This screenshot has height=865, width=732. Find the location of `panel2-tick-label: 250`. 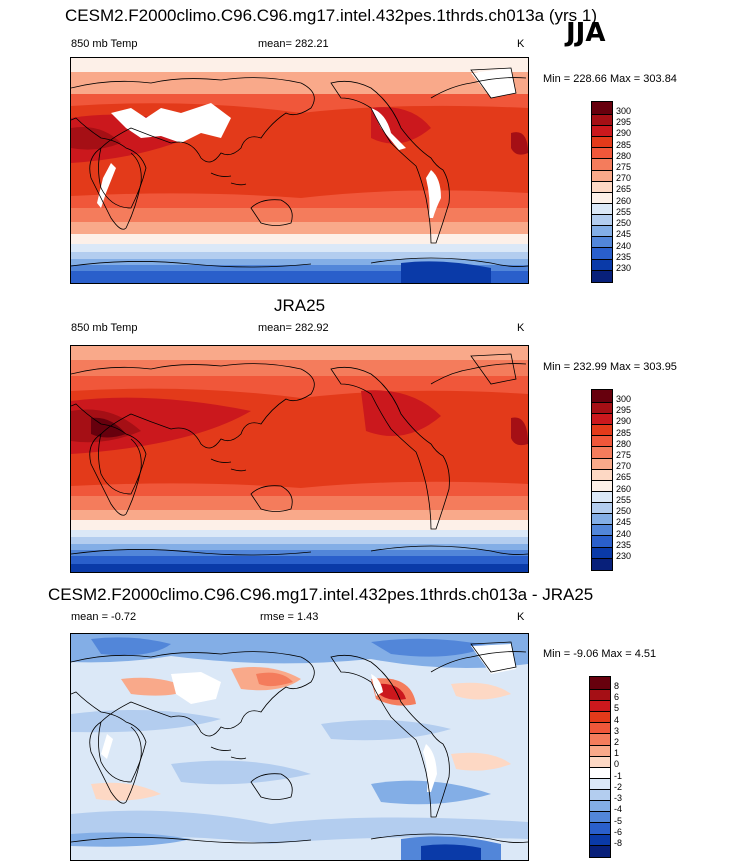

panel2-tick-label: 250 is located at coordinates (624, 511).